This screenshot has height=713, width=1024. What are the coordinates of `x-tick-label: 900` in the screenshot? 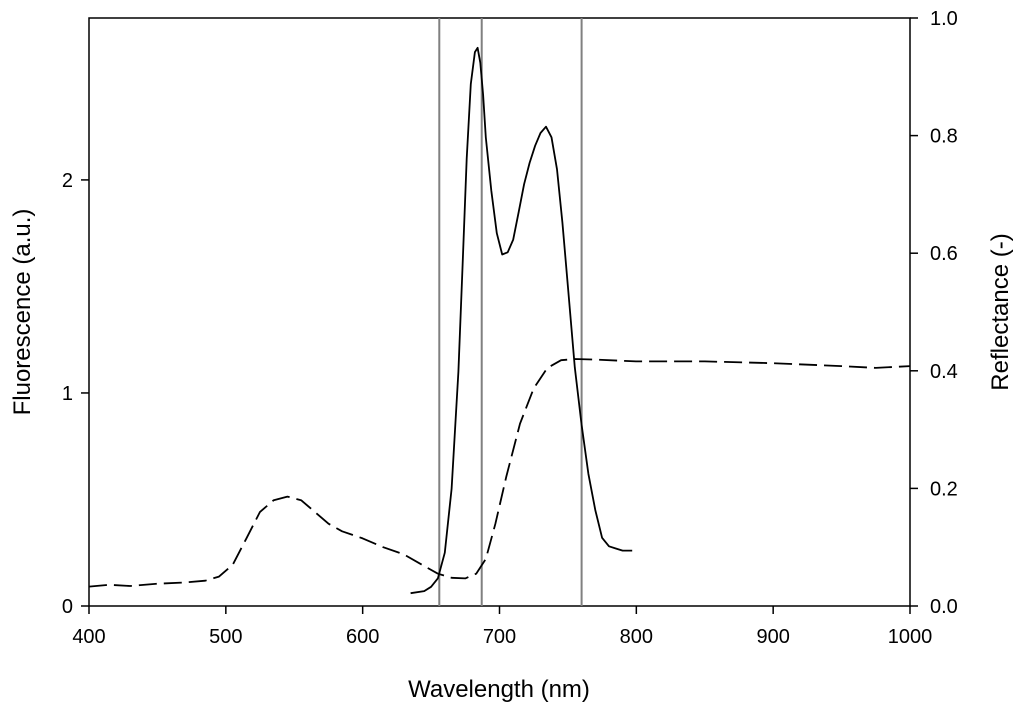 It's located at (772, 637).